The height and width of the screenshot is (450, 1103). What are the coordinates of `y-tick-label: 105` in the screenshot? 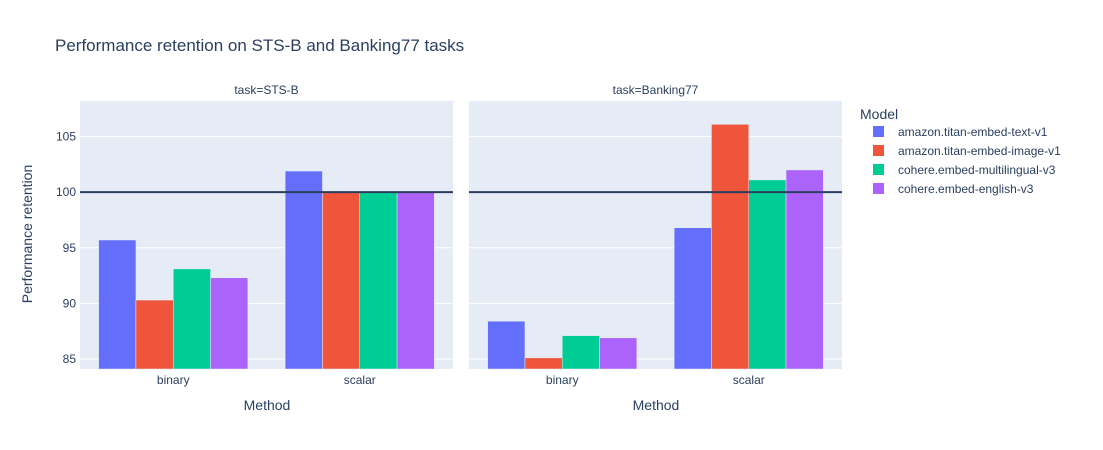 It's located at (66, 137).